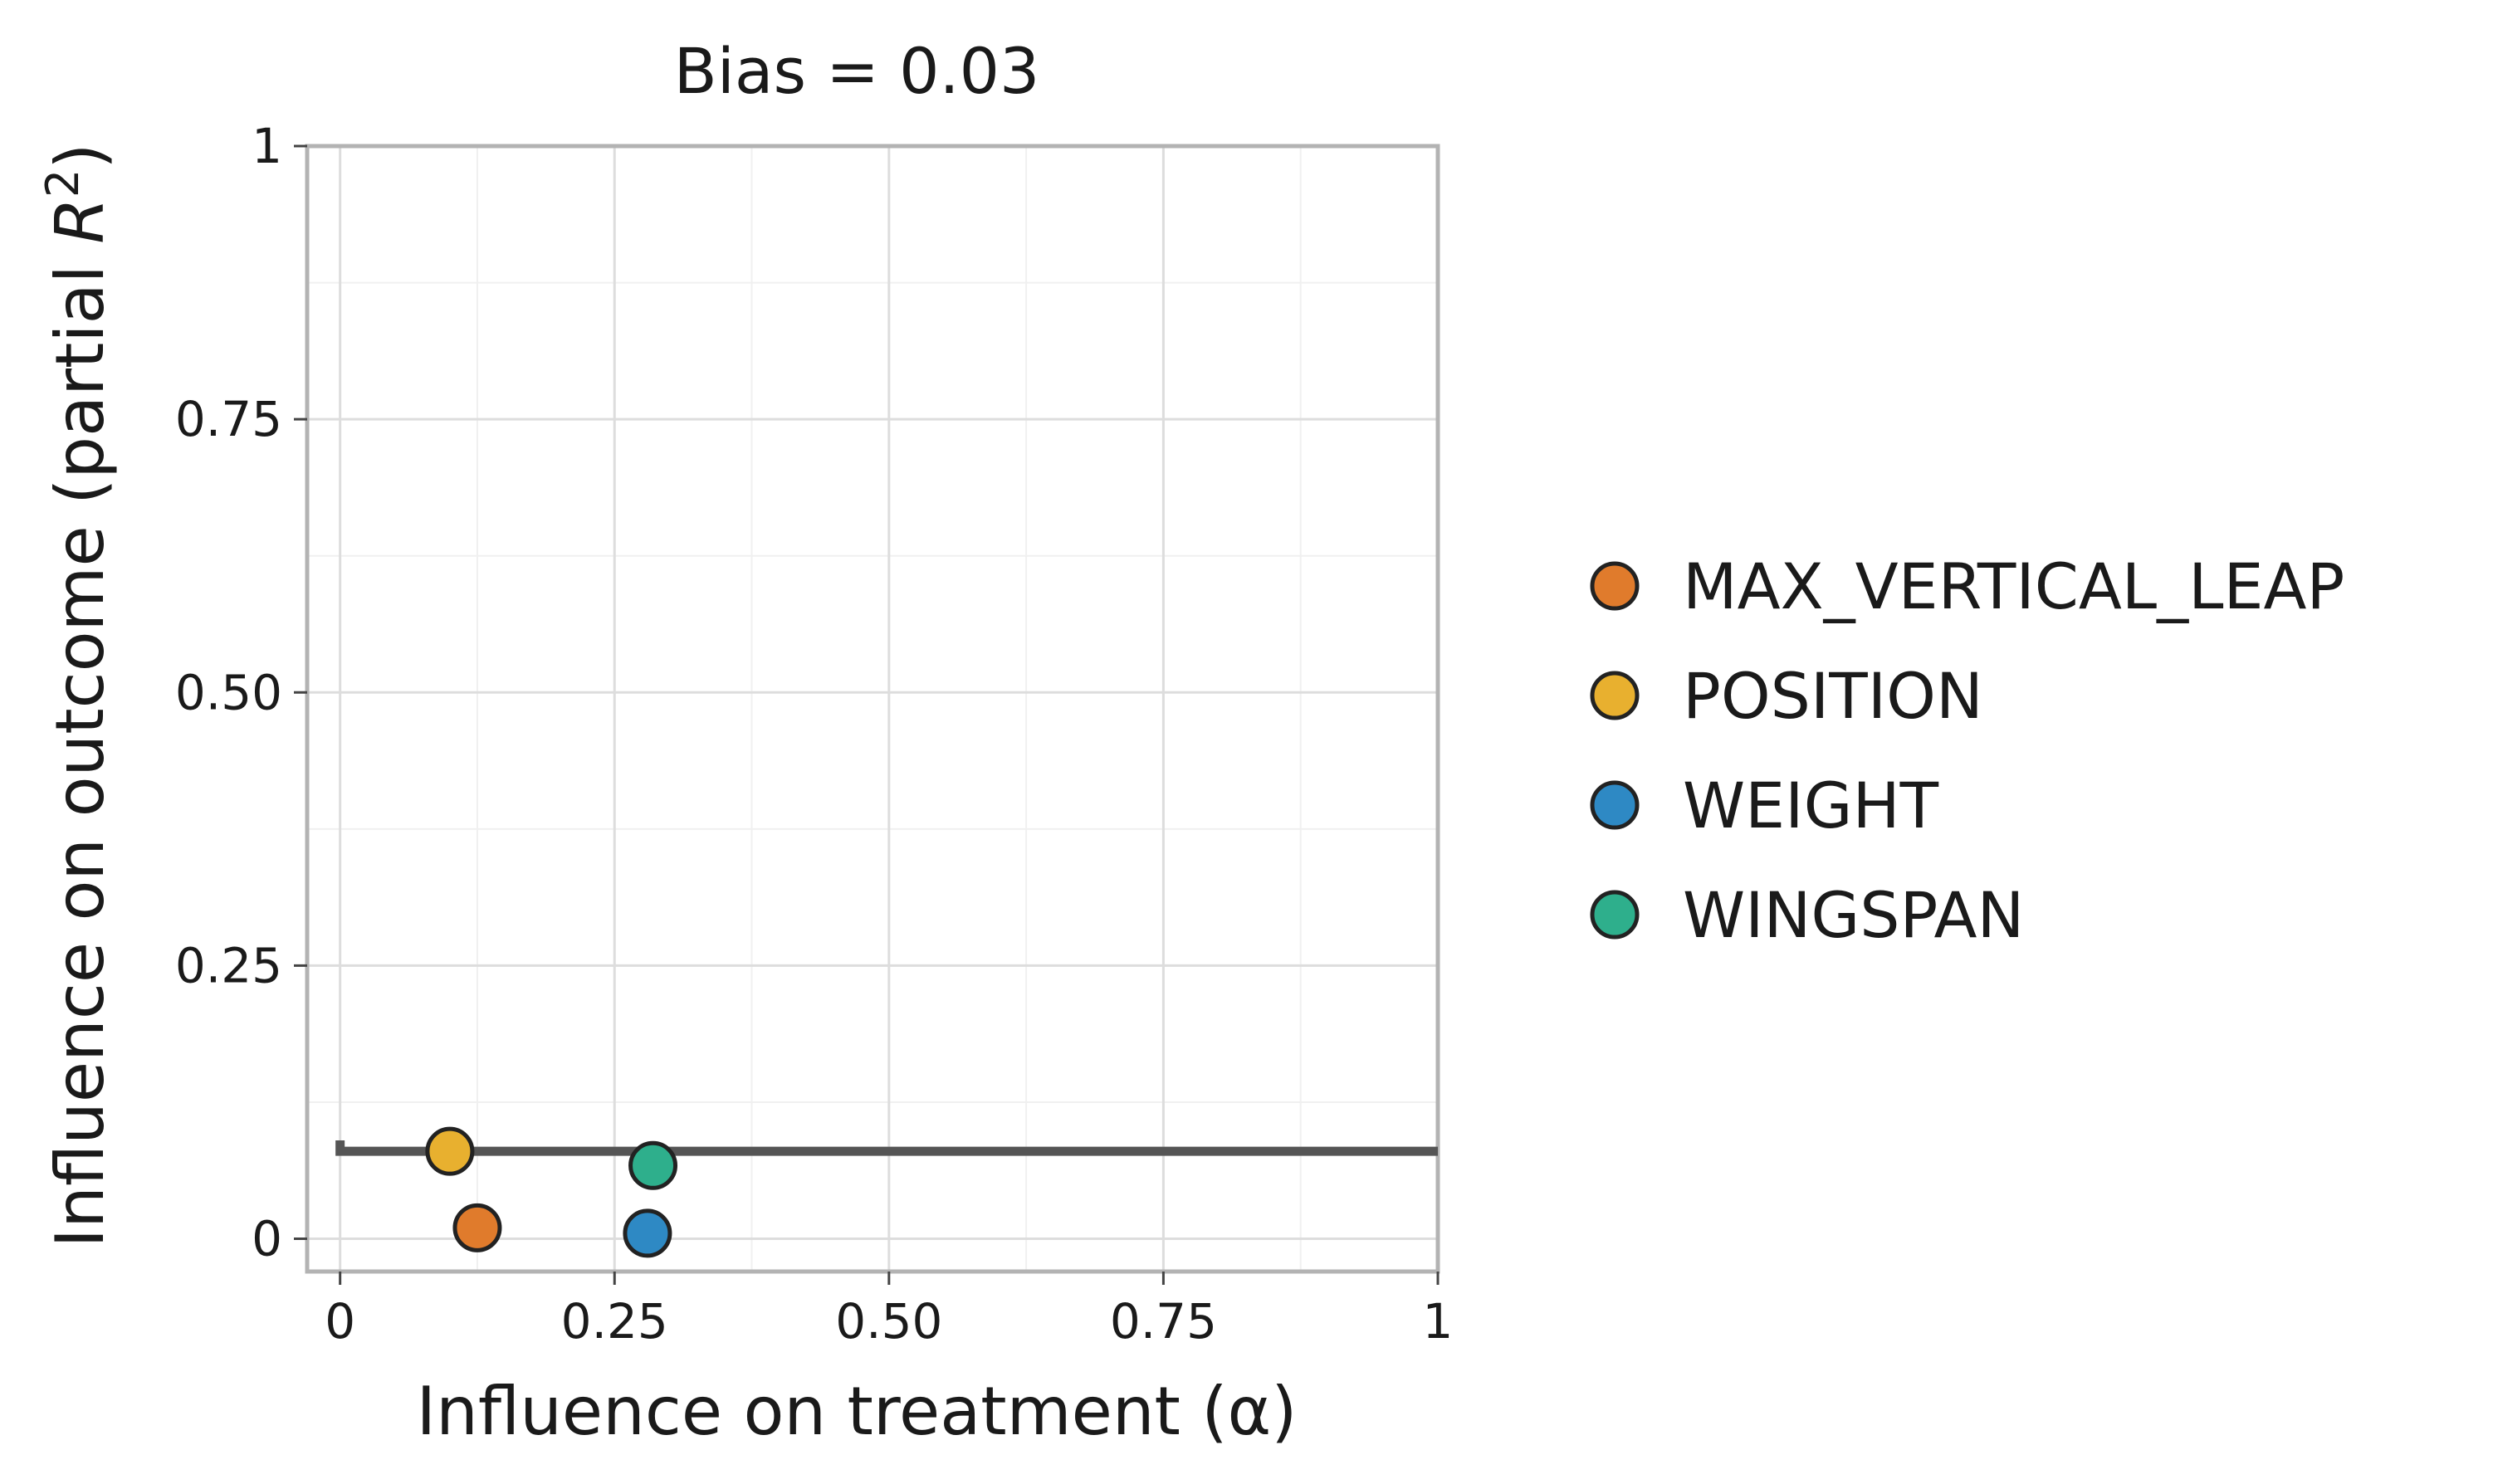 The image size is (2493, 1484). Describe the element at coordinates (267, 146) in the screenshot. I see `y-tick-label: 1` at that location.